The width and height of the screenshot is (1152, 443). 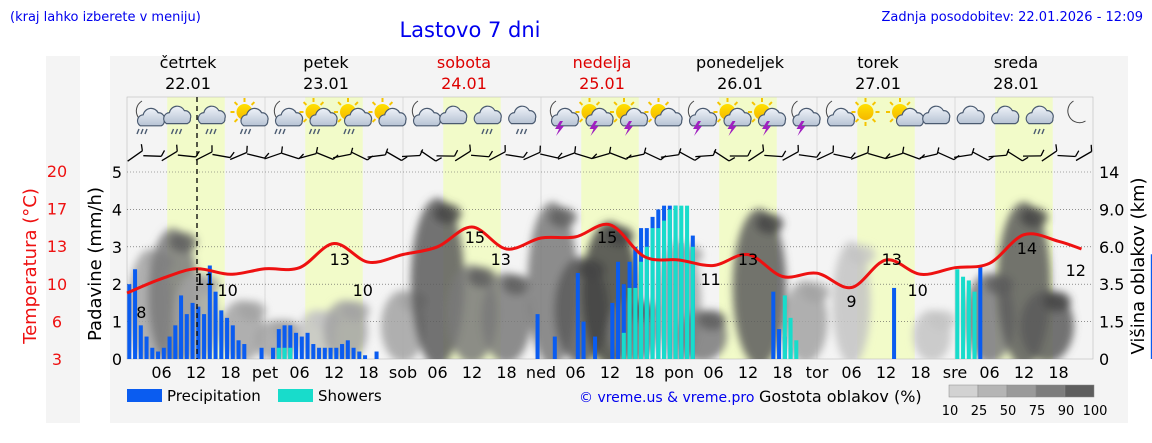 I want to click on cloud-density-label: Gostota oblakov (%), so click(x=840, y=396).